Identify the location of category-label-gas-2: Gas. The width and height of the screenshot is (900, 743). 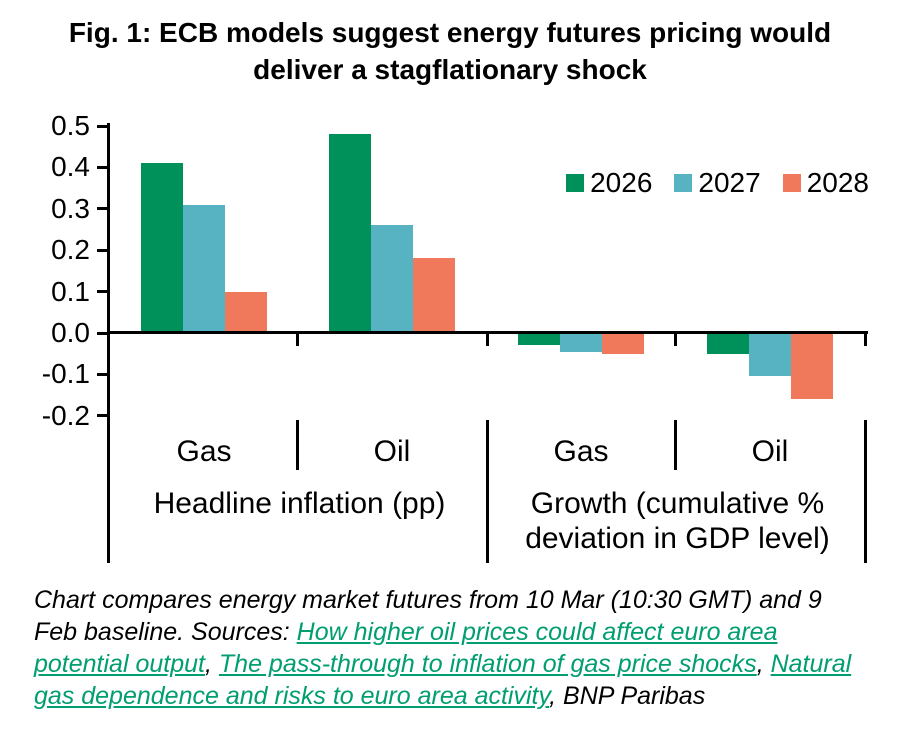
(581, 451).